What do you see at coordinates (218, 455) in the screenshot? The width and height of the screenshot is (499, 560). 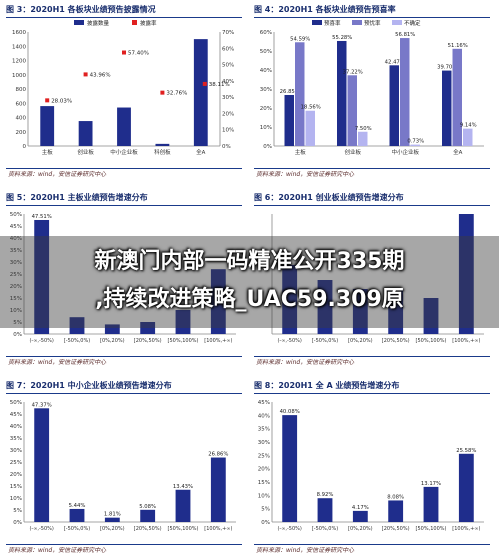 I see `data-label: 26.86%` at bounding box center [218, 455].